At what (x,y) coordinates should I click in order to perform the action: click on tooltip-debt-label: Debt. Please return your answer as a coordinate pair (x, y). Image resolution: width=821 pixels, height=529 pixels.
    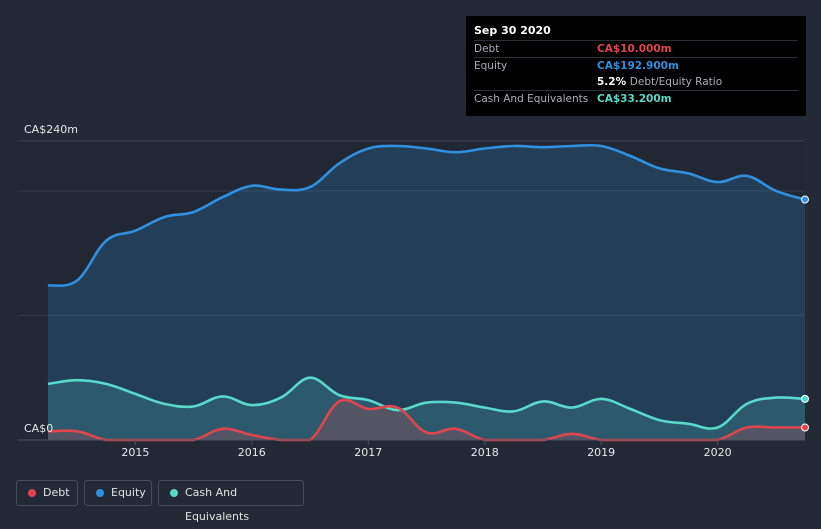
    Looking at the image, I should click on (487, 49).